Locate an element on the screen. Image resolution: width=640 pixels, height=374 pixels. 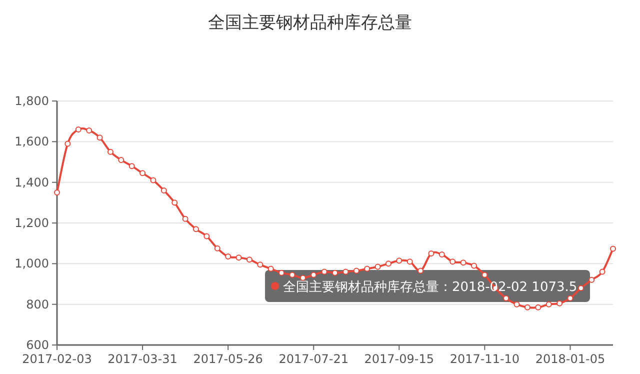
title: 全国主要钢材品种库存总量 is located at coordinates (310, 23).